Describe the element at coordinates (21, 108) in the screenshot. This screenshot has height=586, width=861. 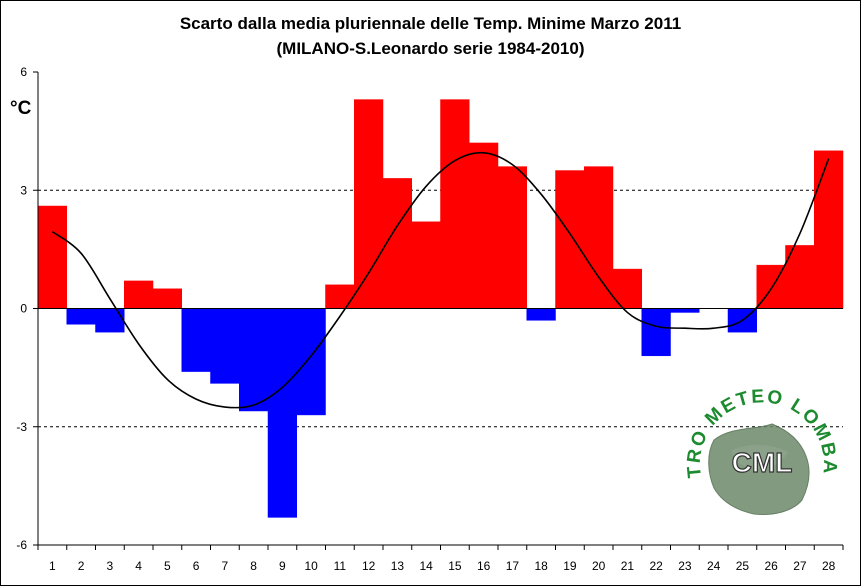
I see `y-axis-unit-label: °C` at that location.